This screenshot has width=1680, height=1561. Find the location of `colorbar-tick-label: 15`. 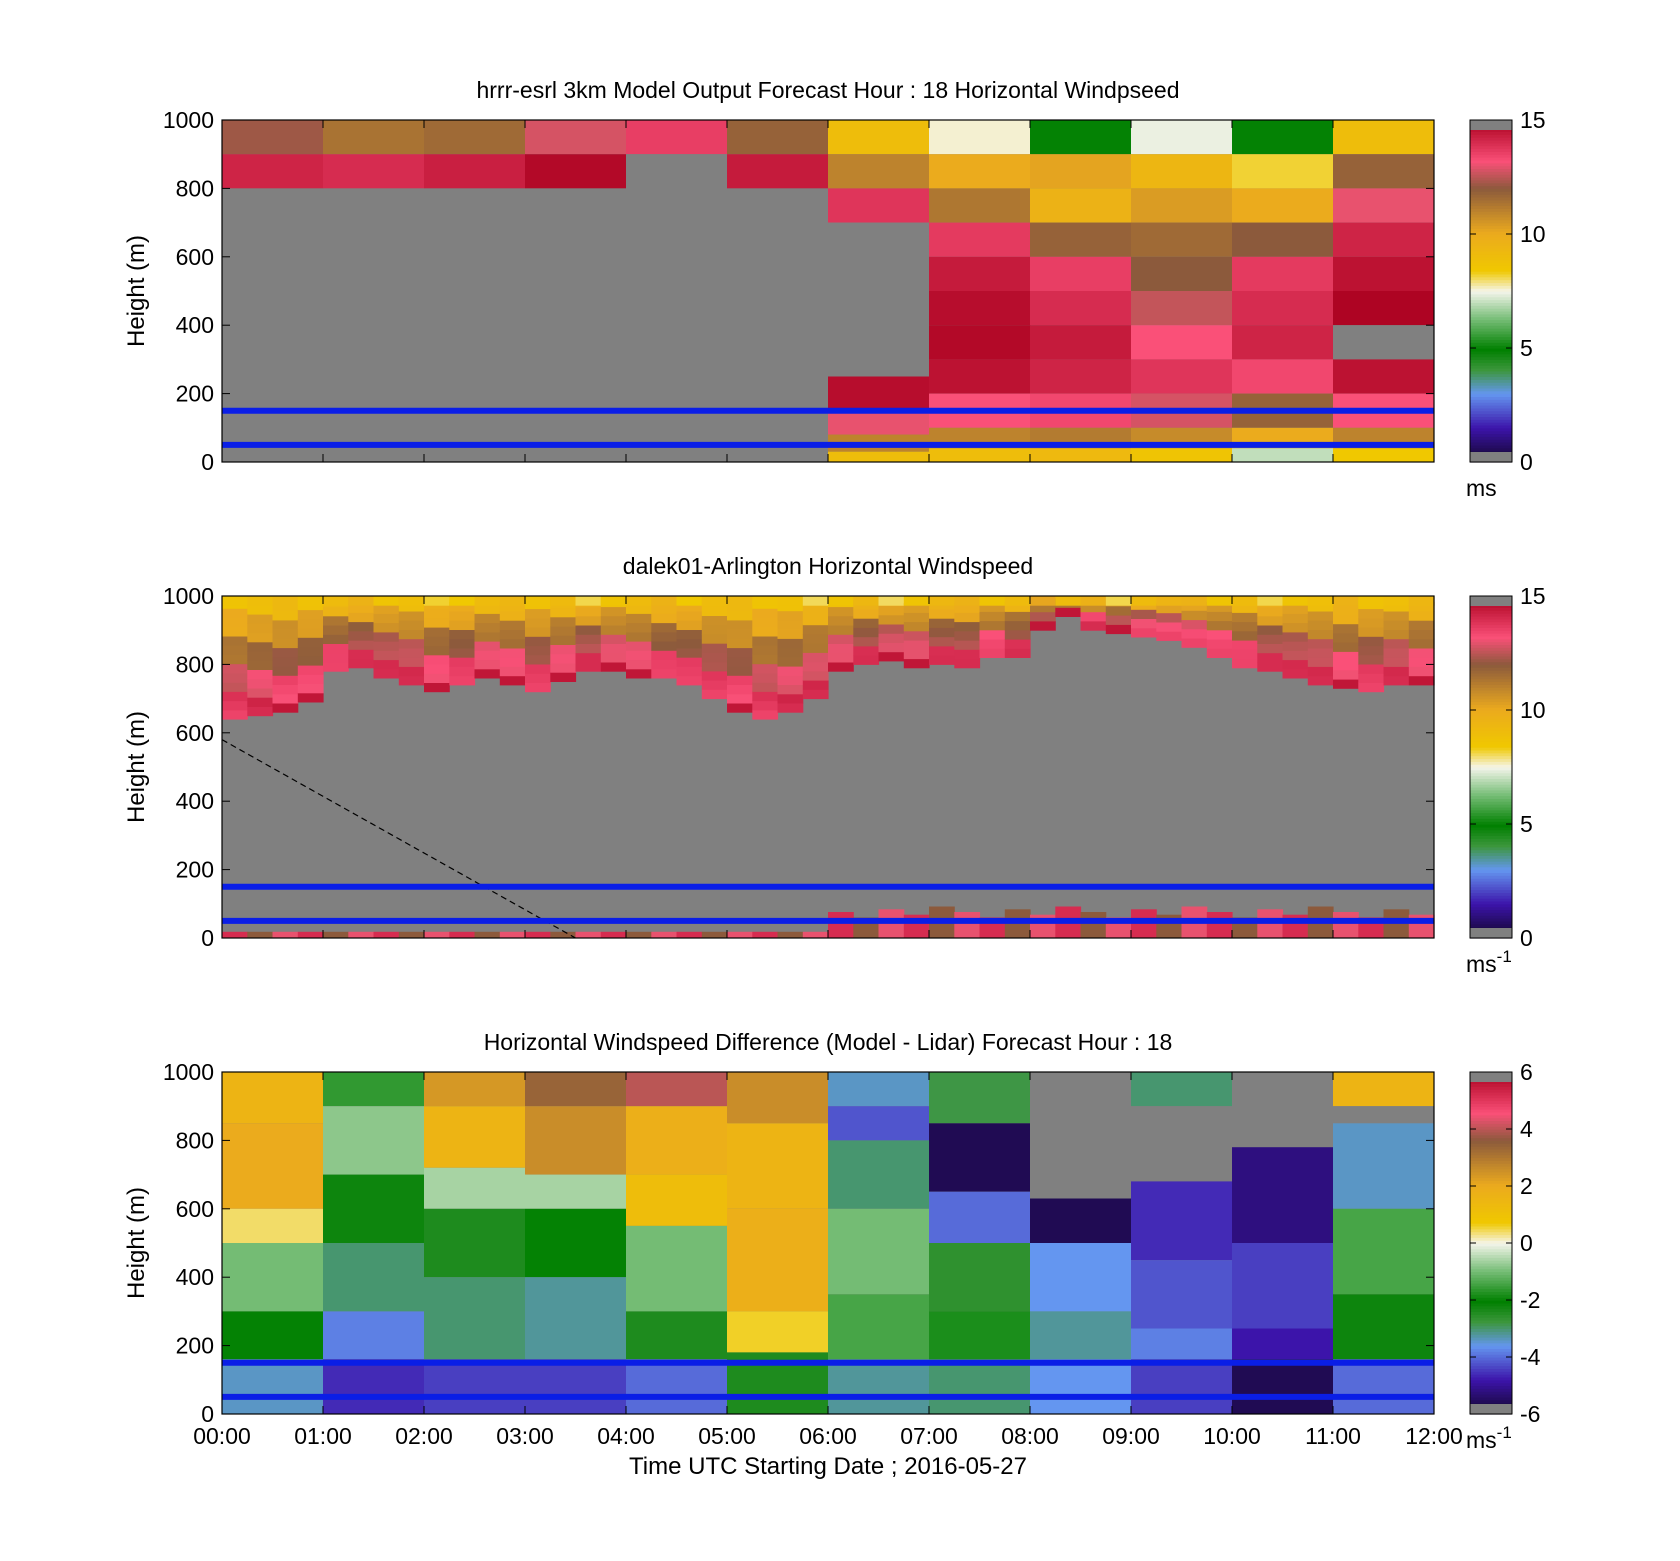

colorbar-tick-label: 15 is located at coordinates (1533, 596).